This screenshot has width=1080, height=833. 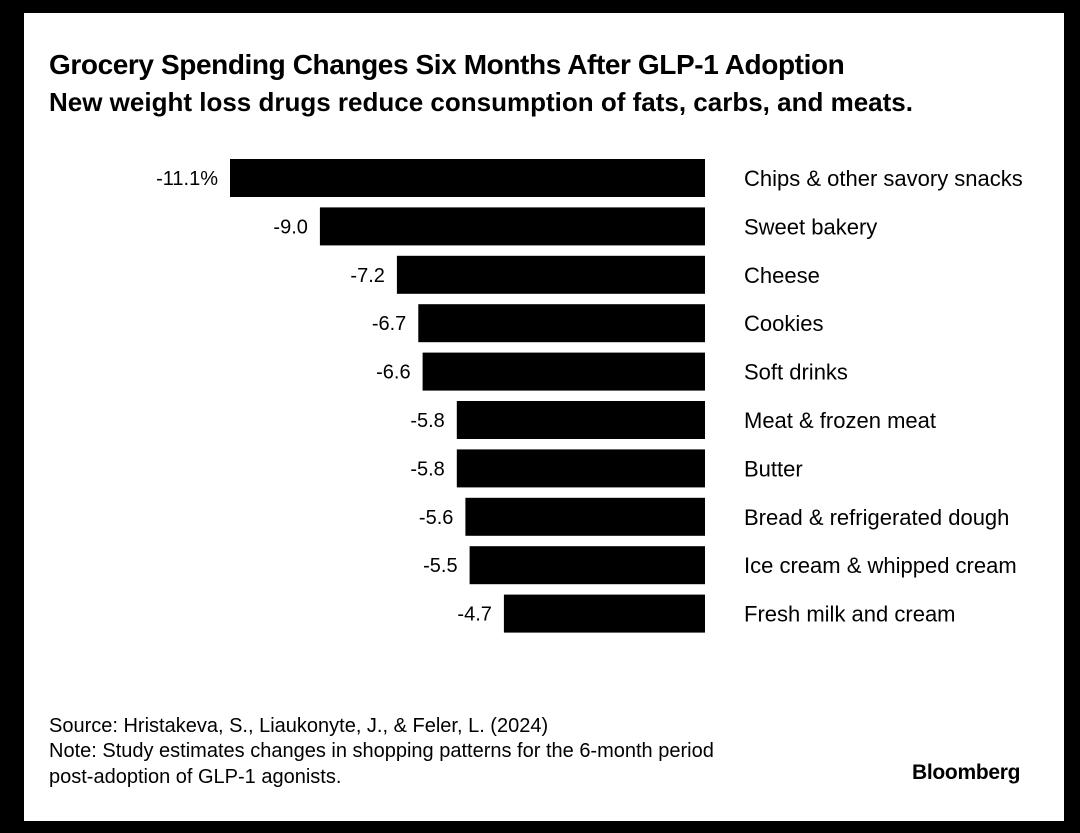 I want to click on category-label-4: Soft drinks, so click(x=796, y=372).